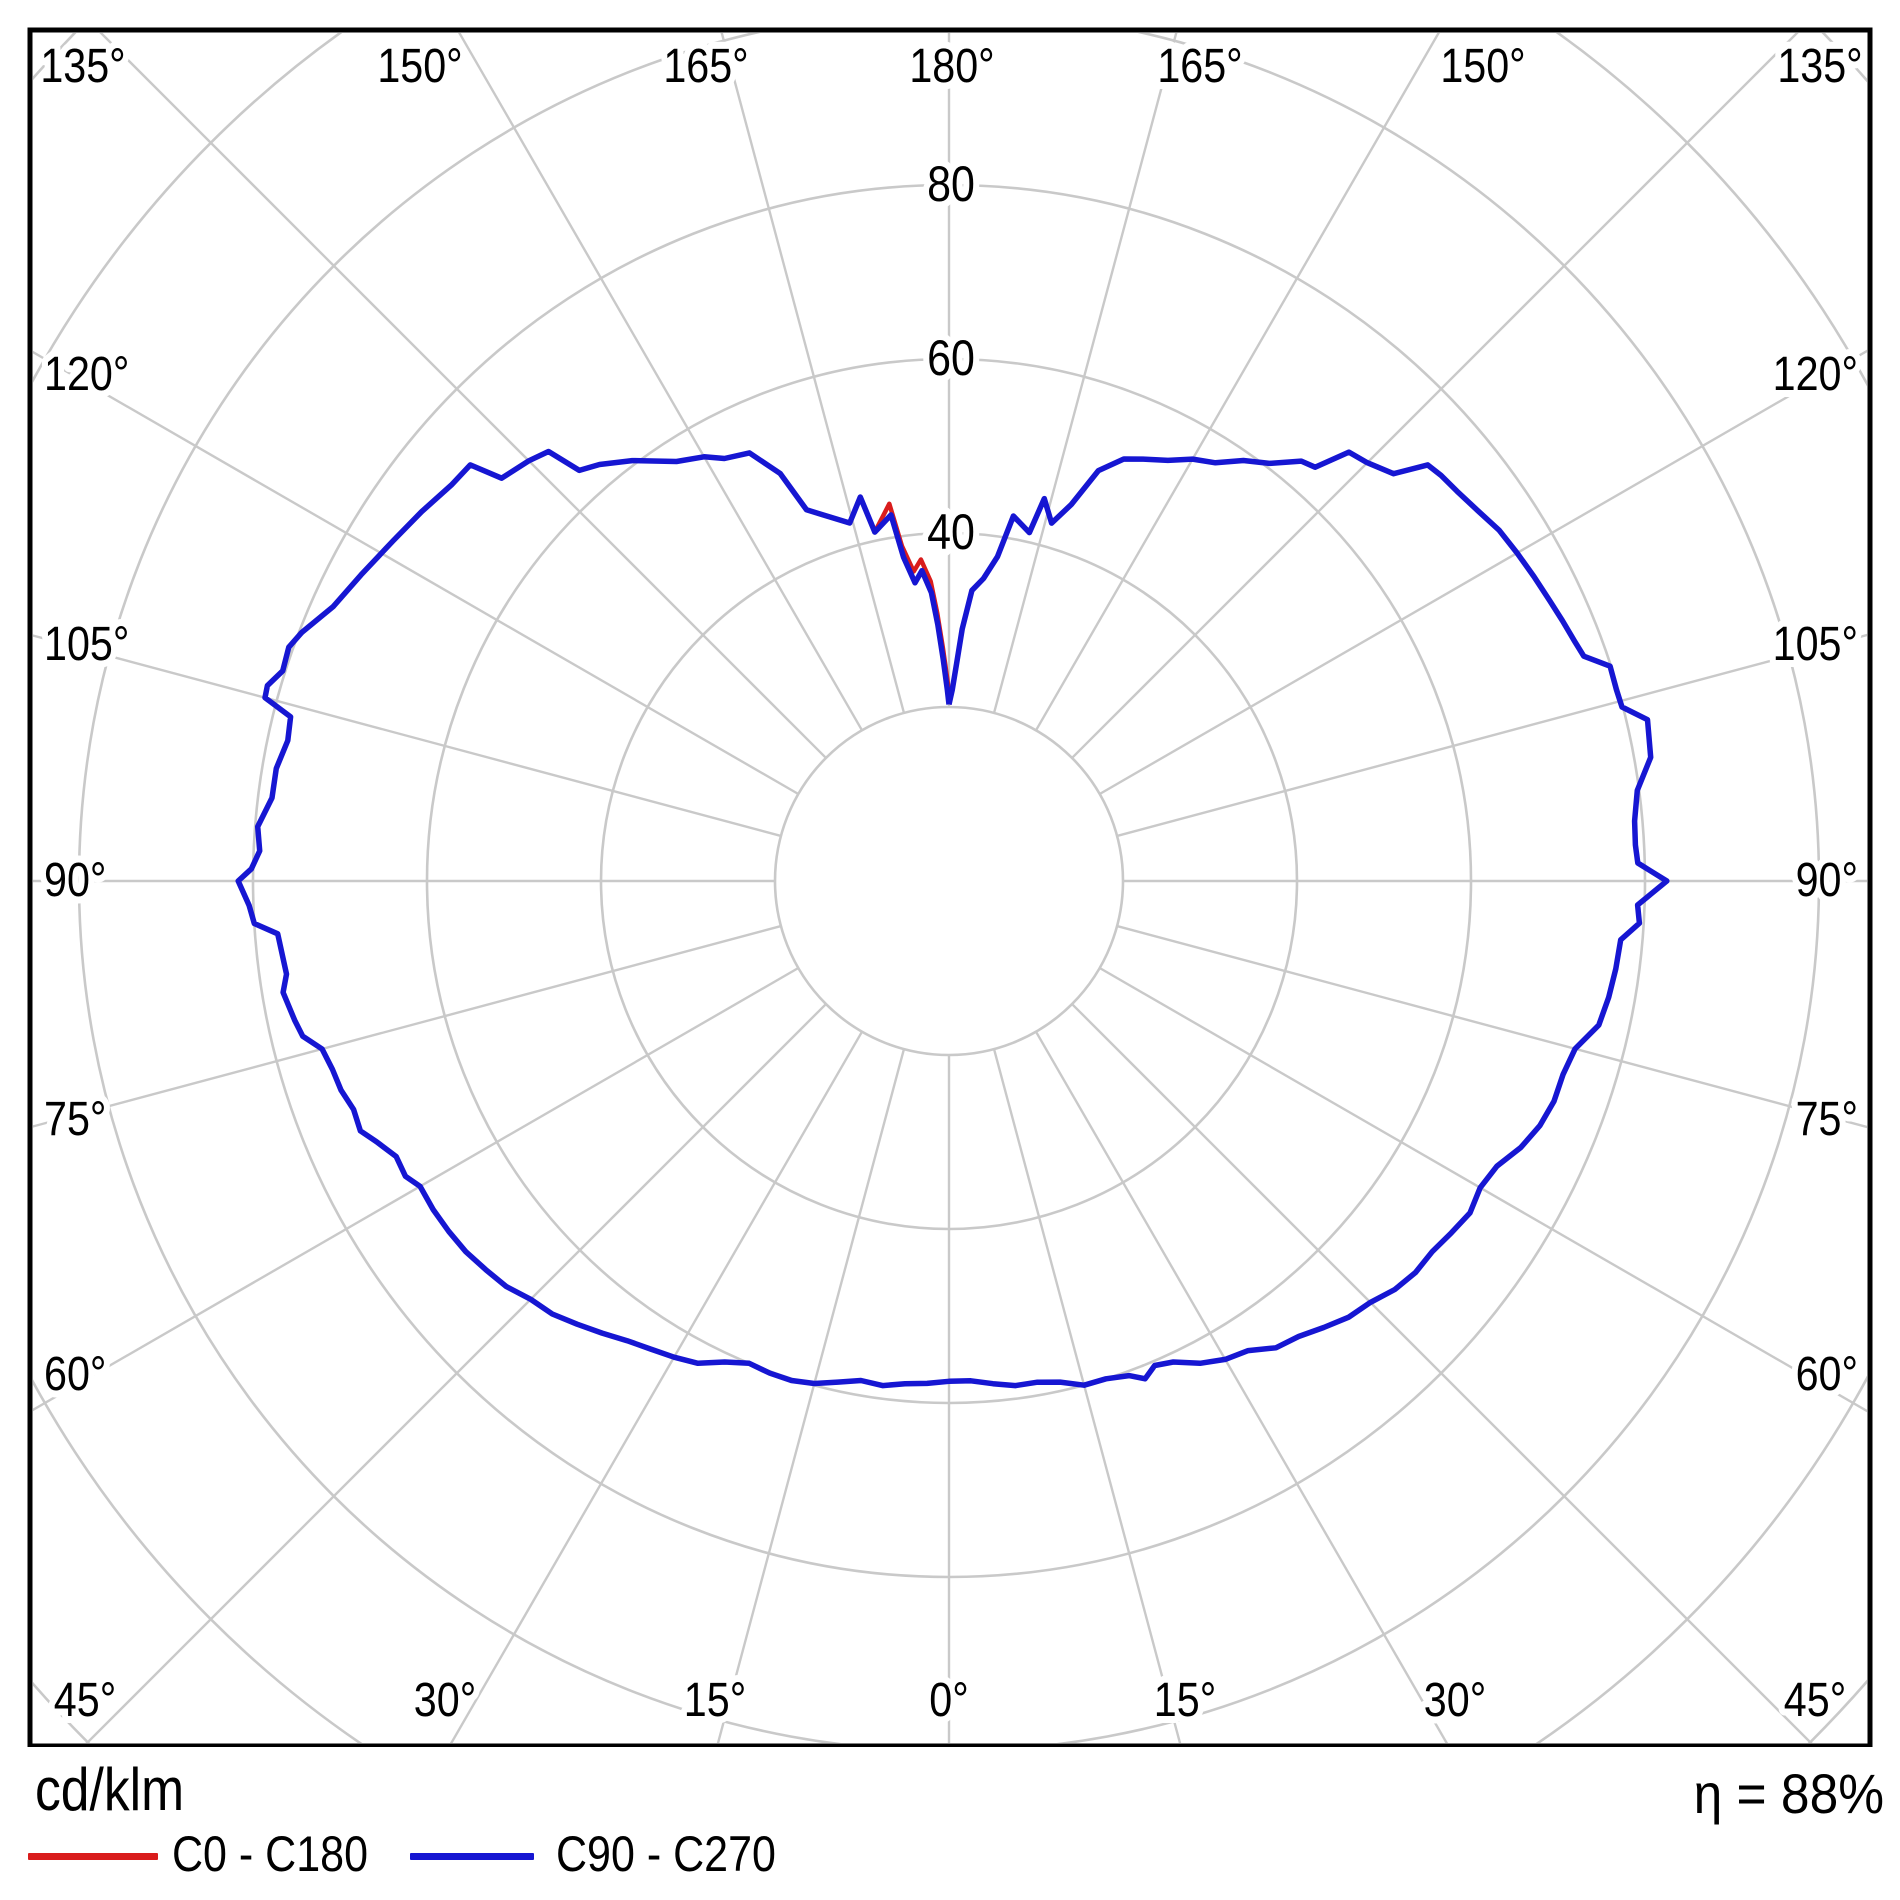  I want to click on angle-label-left-75°: 75°, so click(75, 1119).